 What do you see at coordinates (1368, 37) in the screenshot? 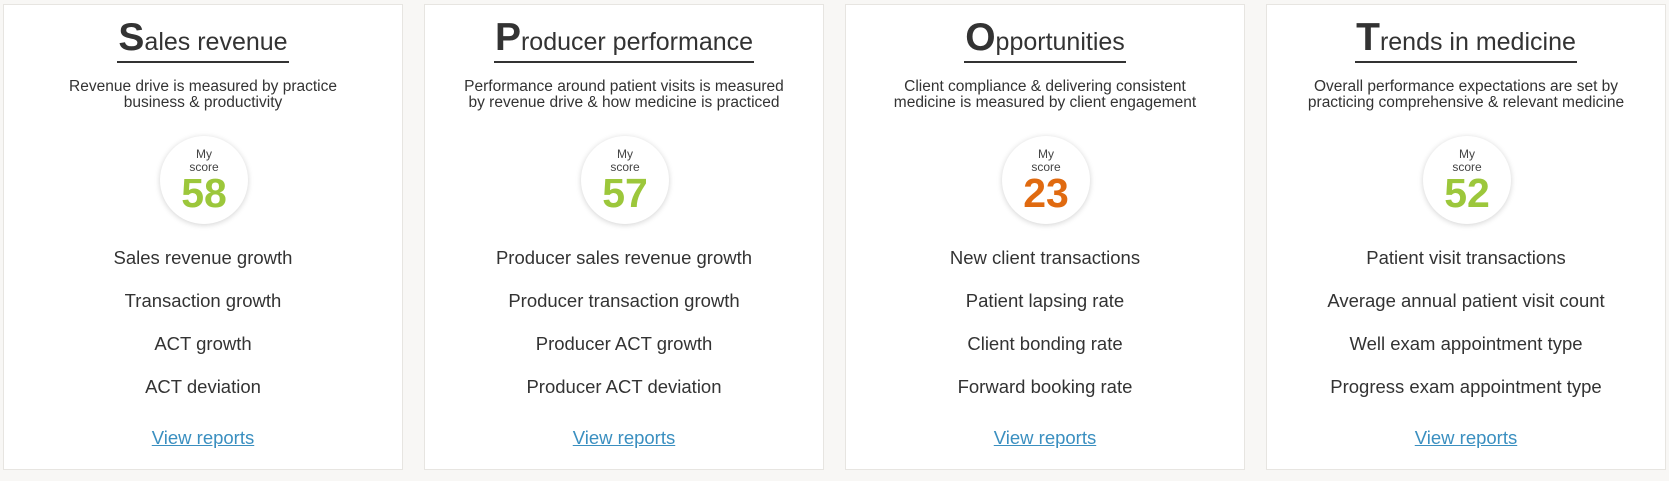
I see `title-initial: T` at bounding box center [1368, 37].